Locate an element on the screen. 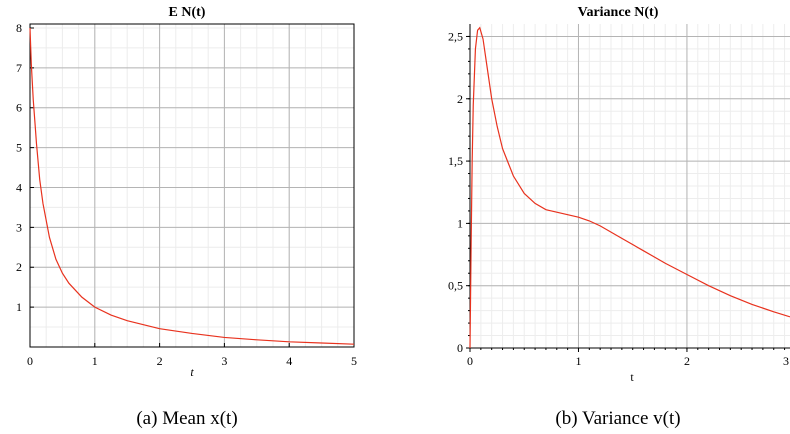 The image size is (790, 434). x-axis-label-mean: t is located at coordinates (192, 372).